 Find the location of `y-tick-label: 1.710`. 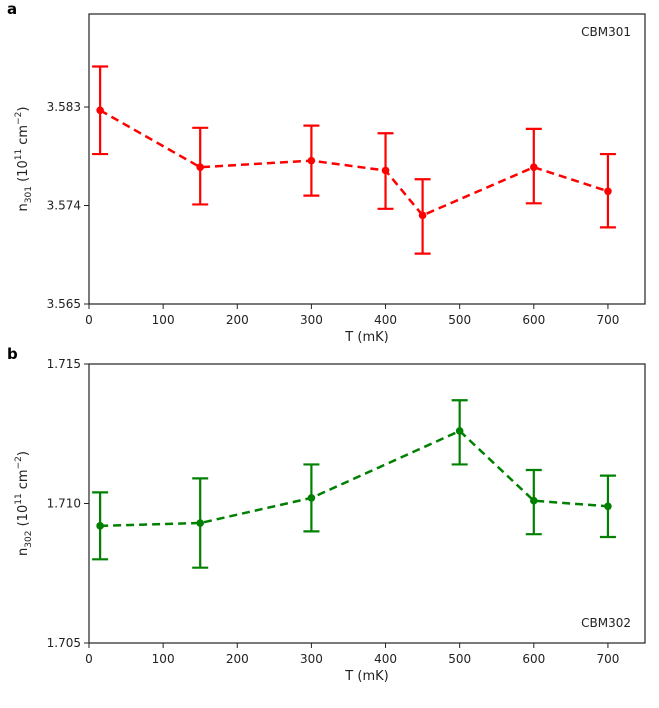

y-tick-label: 1.710 is located at coordinates (64, 504).